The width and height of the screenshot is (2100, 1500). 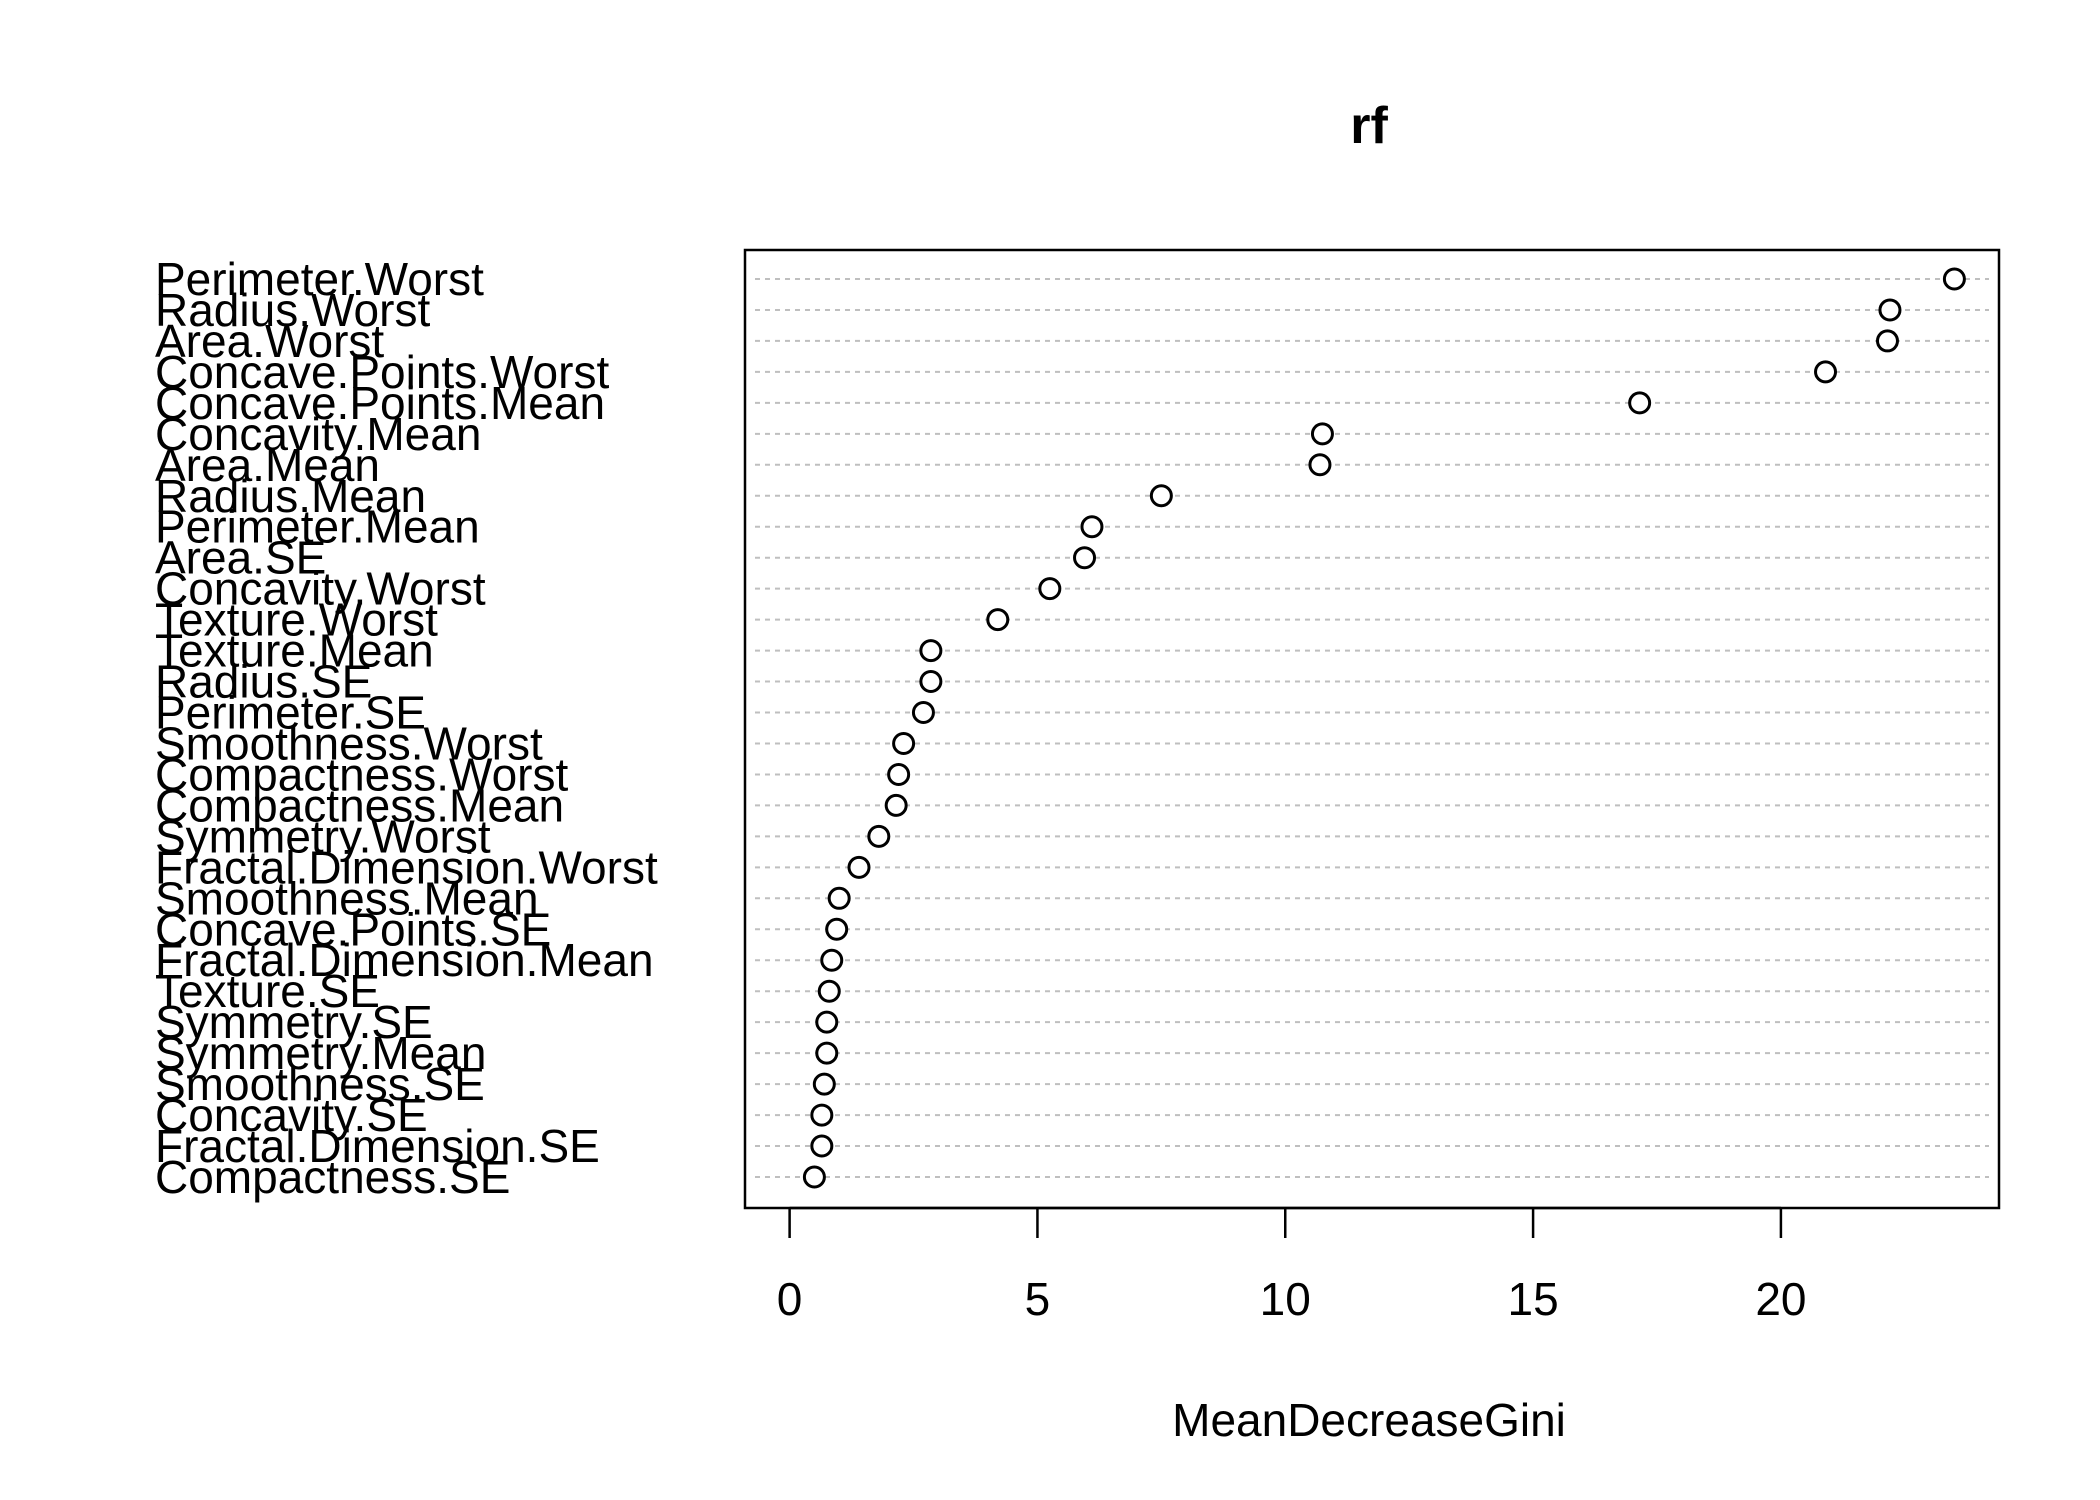 What do you see at coordinates (290, 496) in the screenshot?
I see `category-label: Radius.Mean` at bounding box center [290, 496].